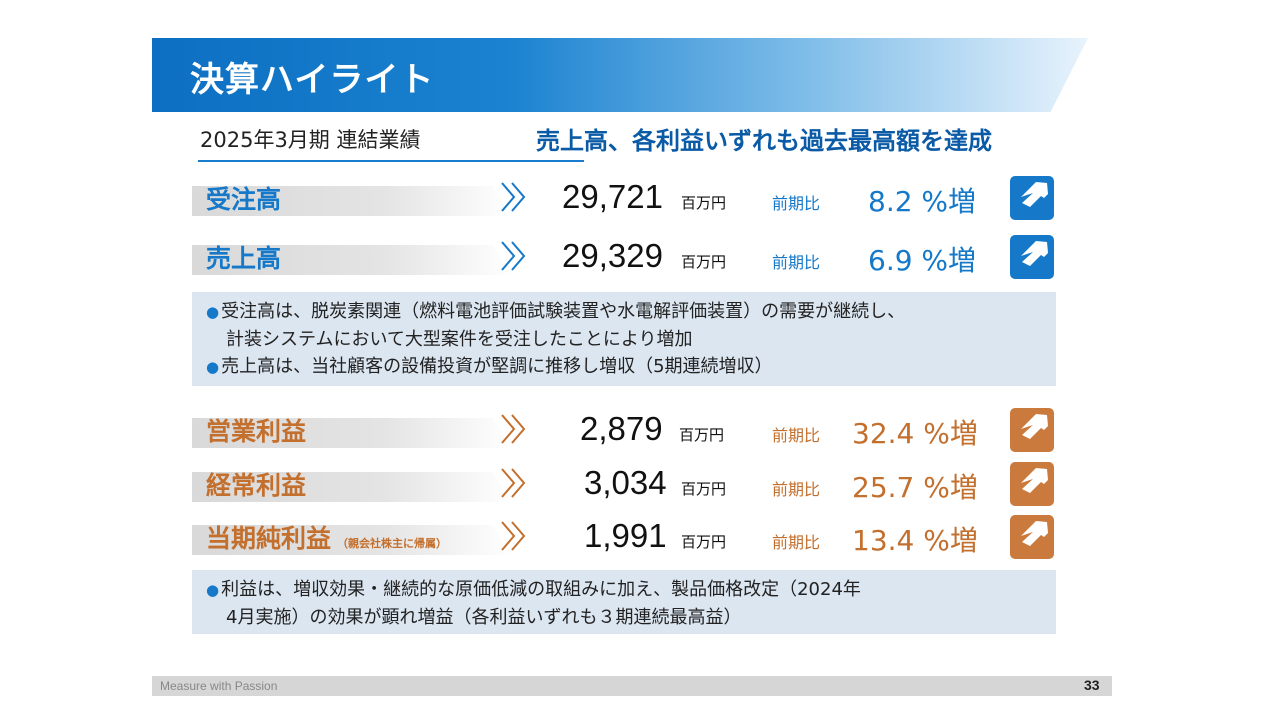 Image resolution: width=1280 pixels, height=720 pixels. What do you see at coordinates (244, 258) in the screenshot?
I see `metric-label: 売上高` at bounding box center [244, 258].